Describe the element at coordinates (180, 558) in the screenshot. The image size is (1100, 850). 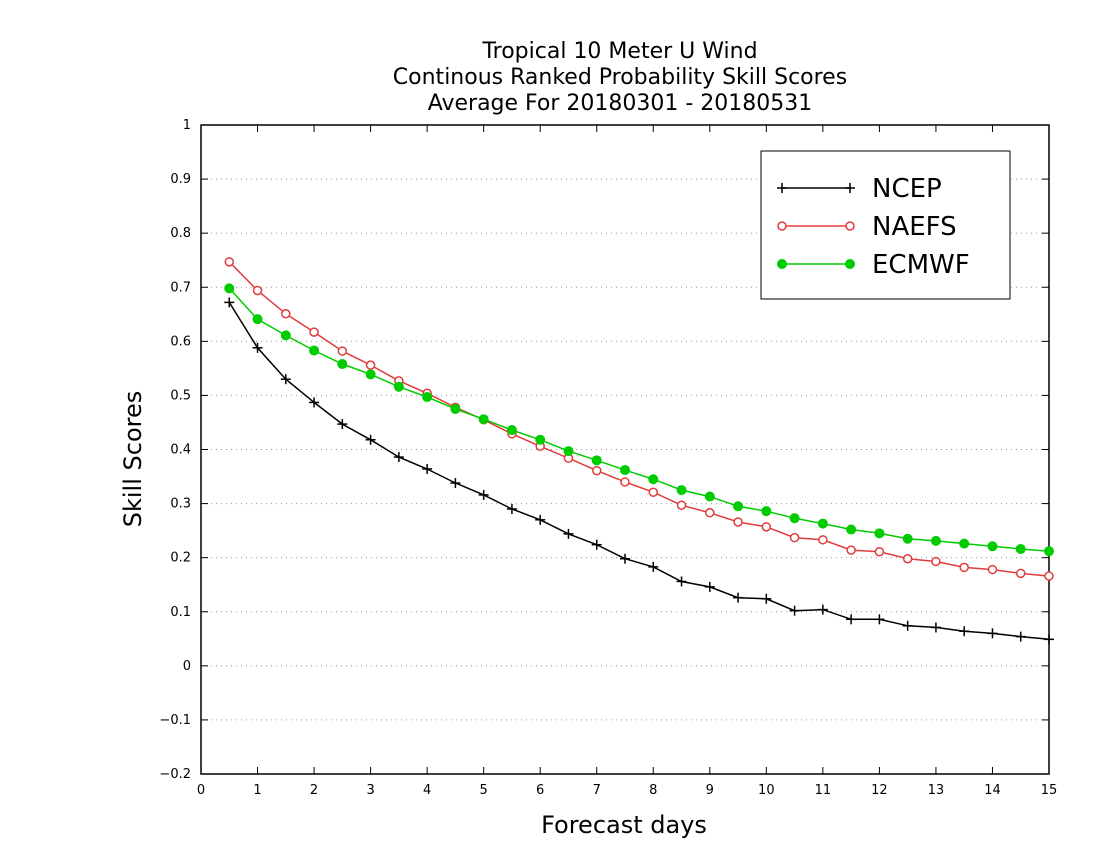
I see `y-tick-label: 0.2` at that location.